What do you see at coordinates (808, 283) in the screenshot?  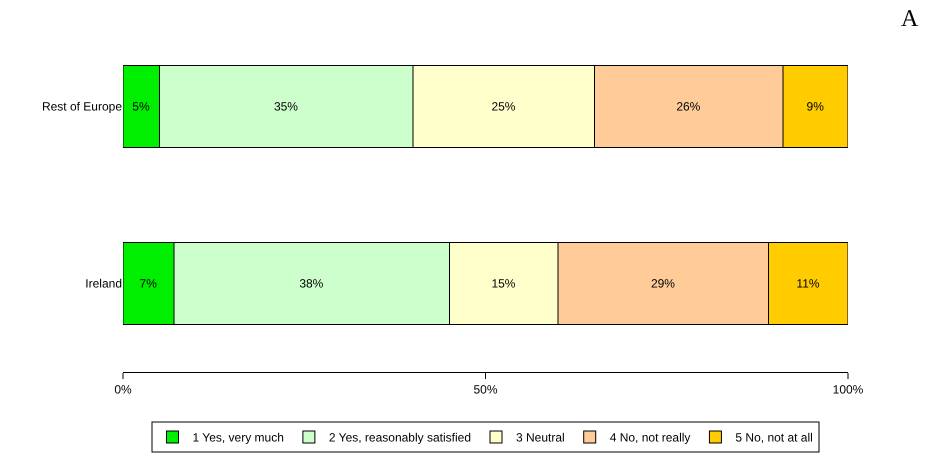 I see `data-label: 11%` at bounding box center [808, 283].